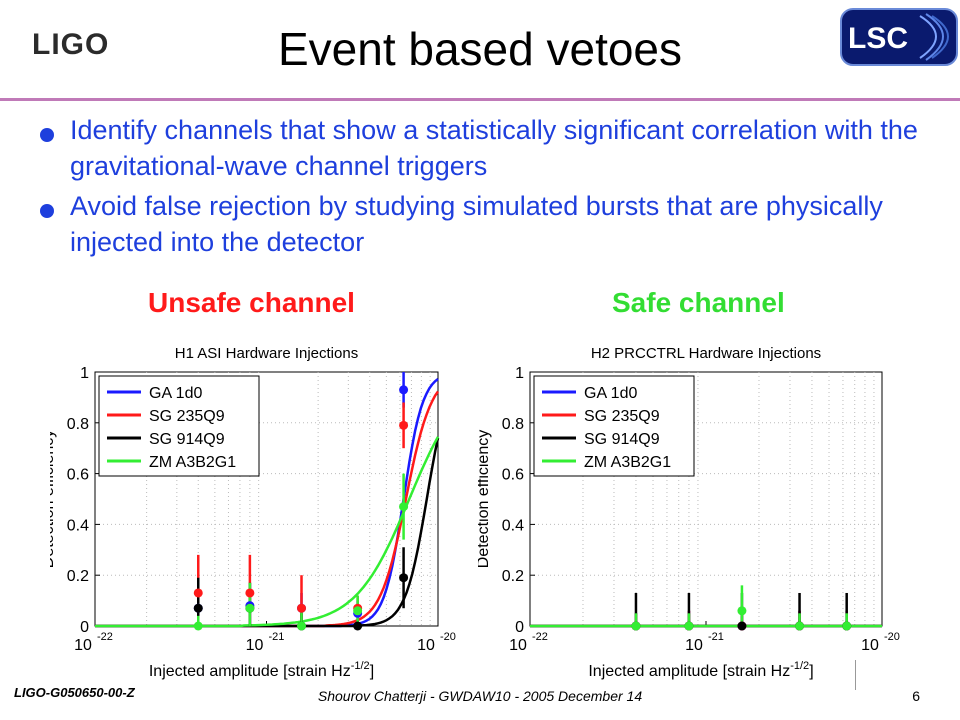  Describe the element at coordinates (71, 44) in the screenshot. I see `ligo-logo: LIGO` at that location.